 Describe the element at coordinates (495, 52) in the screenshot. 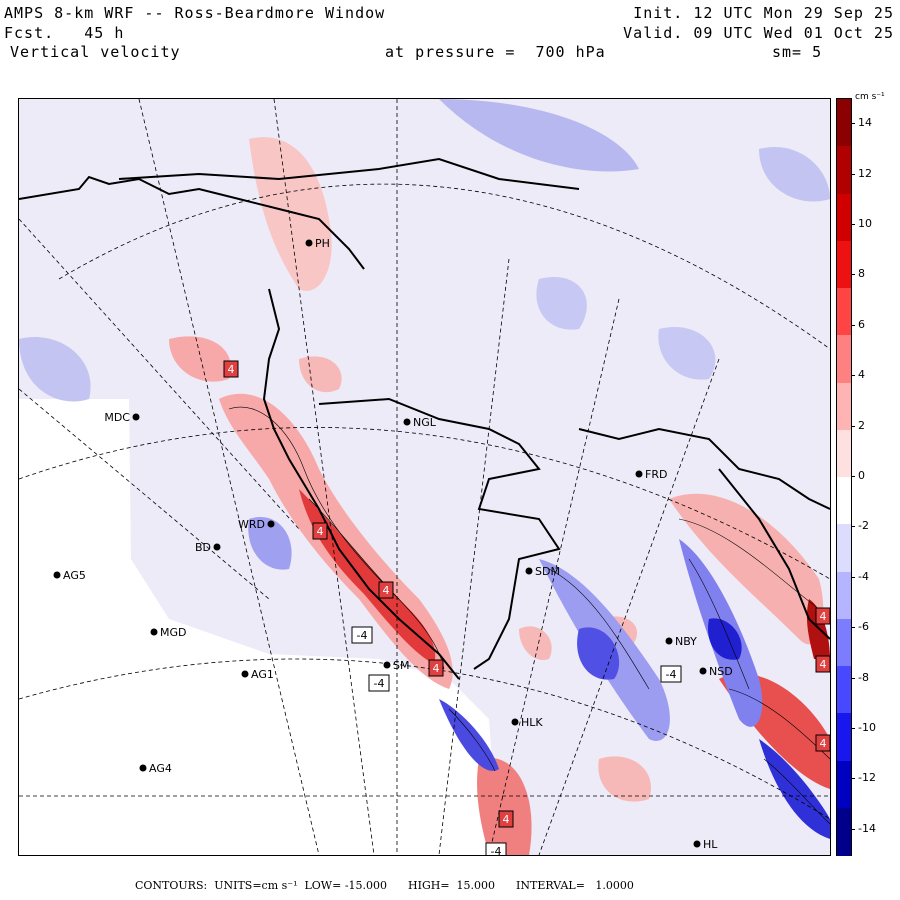

I see `pressure-level: at pressure = 700 hPa` at that location.